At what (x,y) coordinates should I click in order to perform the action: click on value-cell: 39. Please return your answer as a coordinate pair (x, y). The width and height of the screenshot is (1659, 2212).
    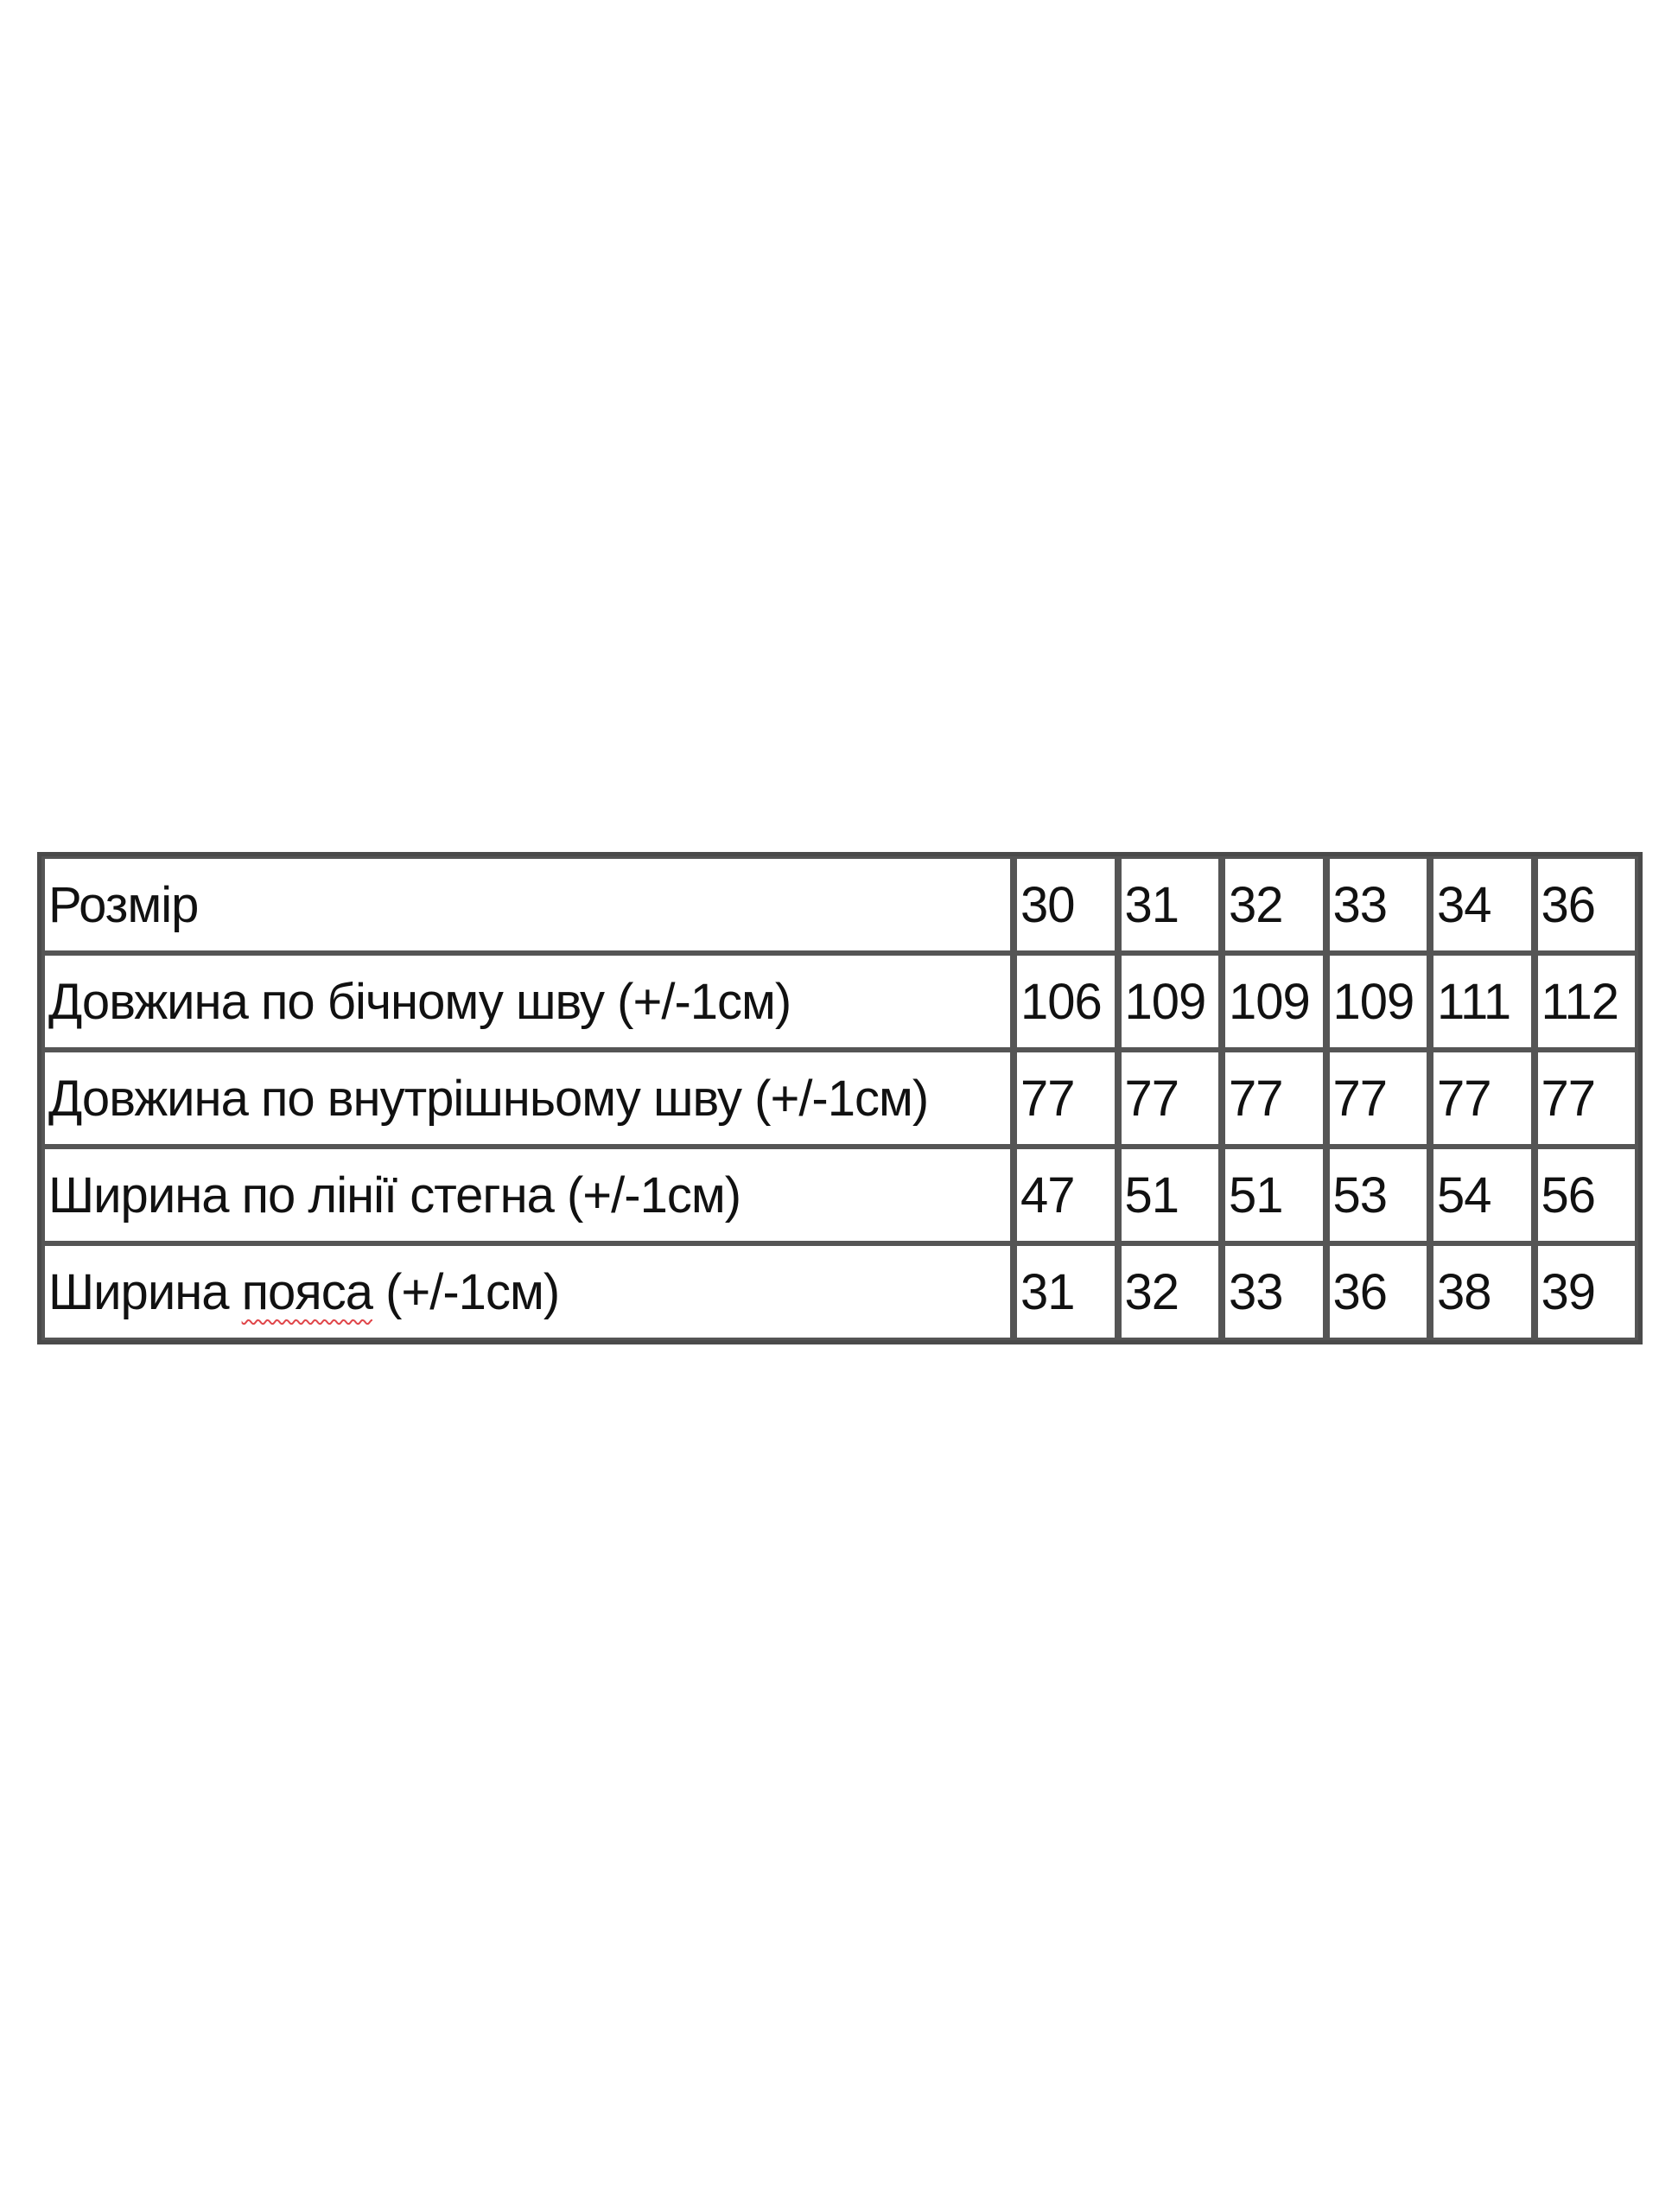
    Looking at the image, I should click on (1586, 1291).